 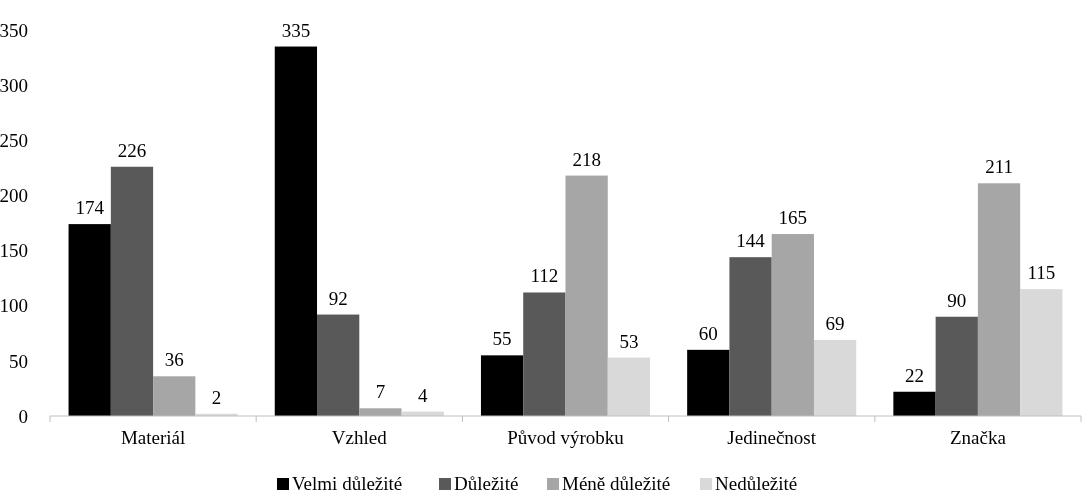 What do you see at coordinates (174, 360) in the screenshot?
I see `data-label: 36` at bounding box center [174, 360].